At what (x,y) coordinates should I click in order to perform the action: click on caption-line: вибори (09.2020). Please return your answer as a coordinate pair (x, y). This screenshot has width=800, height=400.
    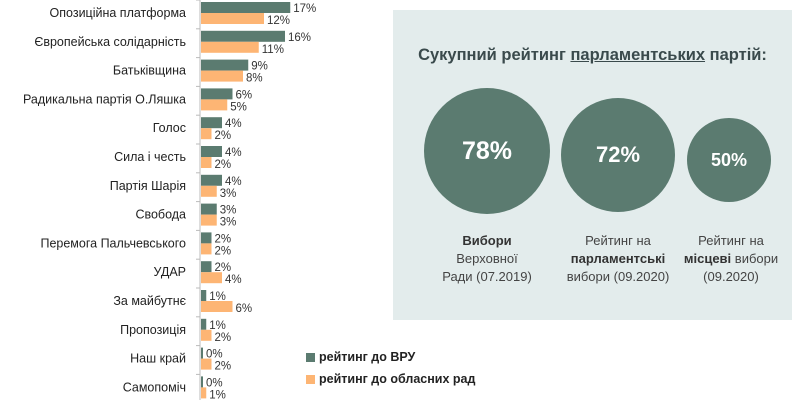
    Looking at the image, I should click on (618, 276).